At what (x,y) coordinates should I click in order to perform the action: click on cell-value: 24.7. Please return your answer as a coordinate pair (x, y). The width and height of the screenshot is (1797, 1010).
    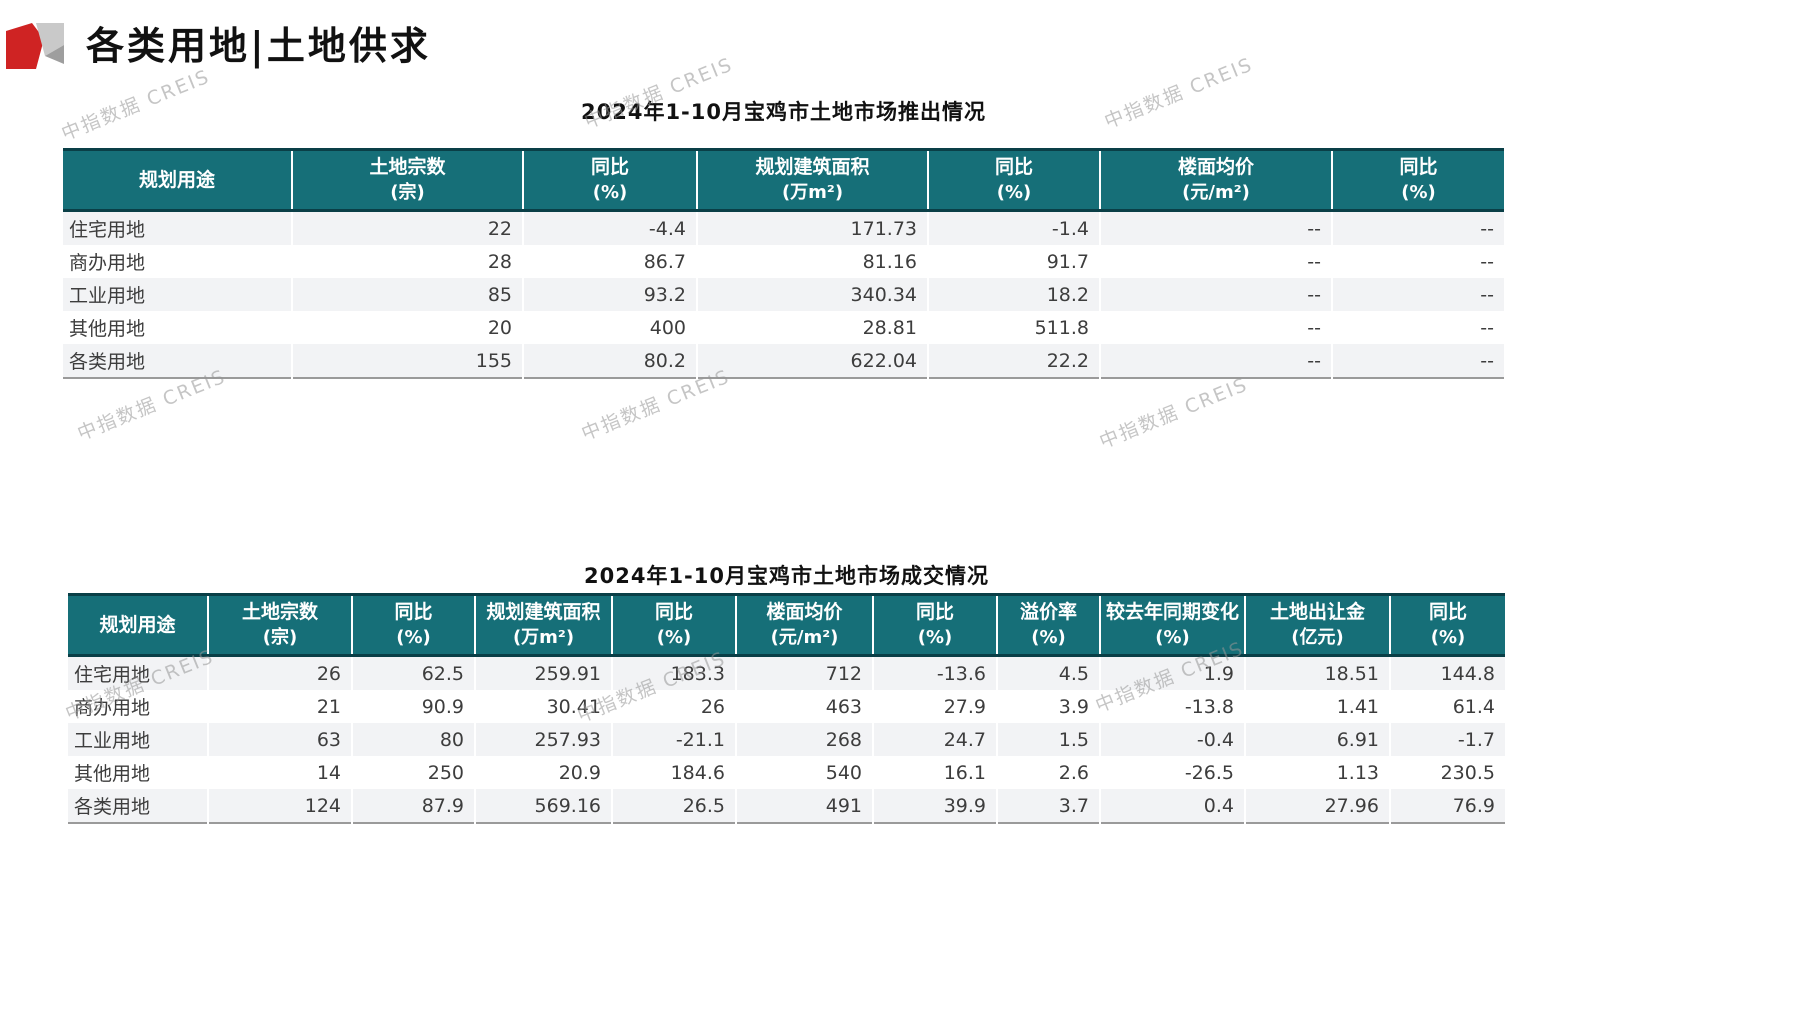
    Looking at the image, I should click on (934, 739).